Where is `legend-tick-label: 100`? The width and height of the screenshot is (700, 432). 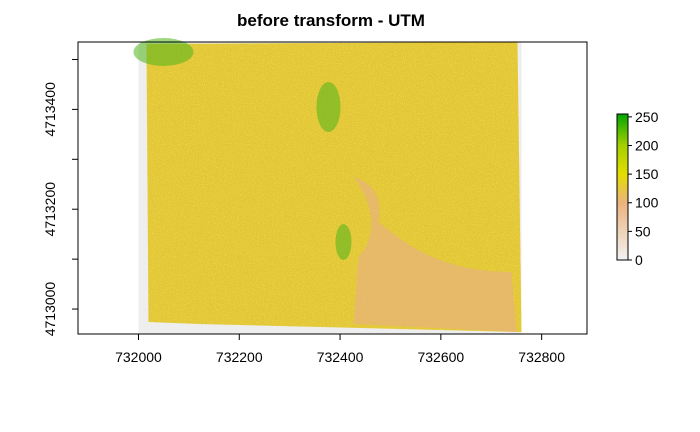 legend-tick-label: 100 is located at coordinates (647, 203).